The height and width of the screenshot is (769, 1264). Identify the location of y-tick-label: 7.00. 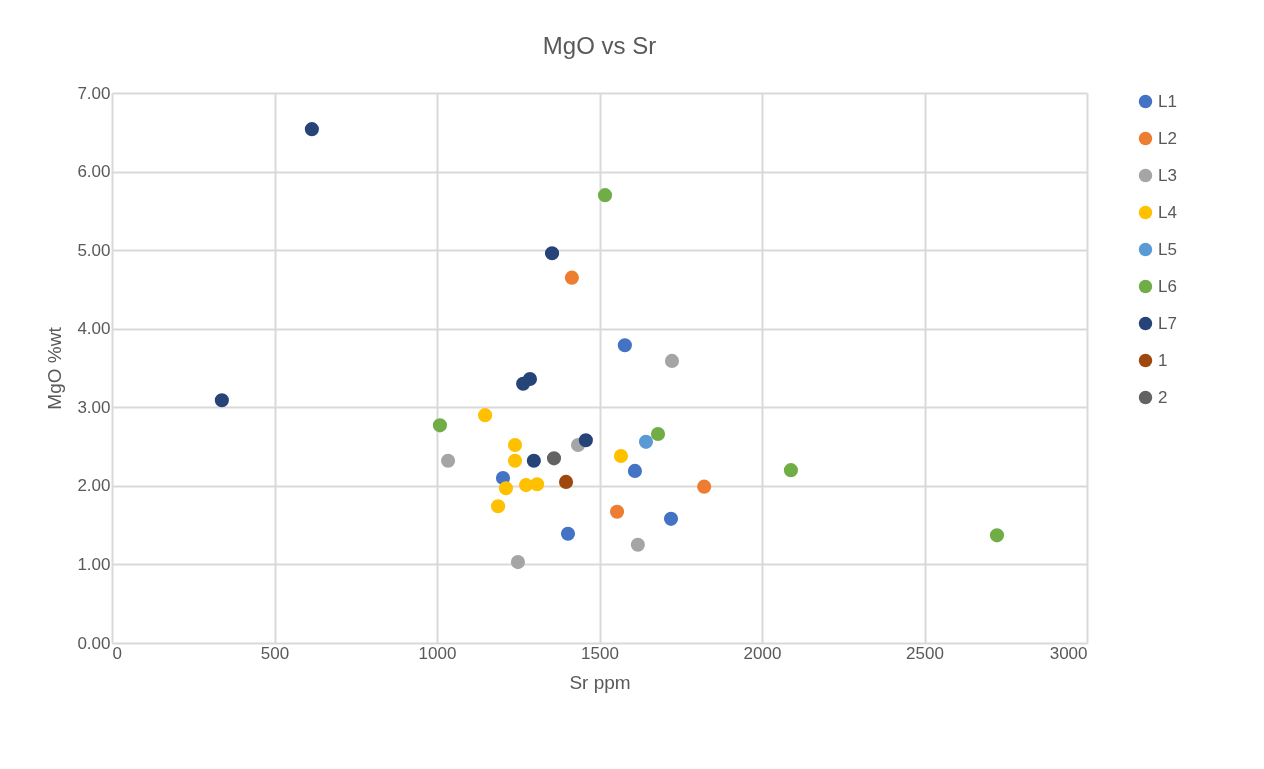
(94, 93).